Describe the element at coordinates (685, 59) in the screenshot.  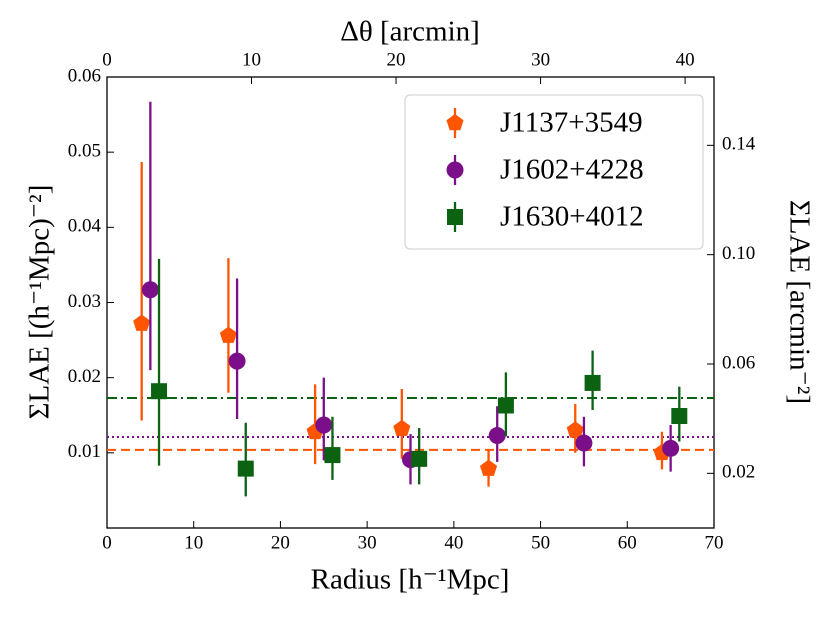
I see `top-tick-label: 40` at that location.